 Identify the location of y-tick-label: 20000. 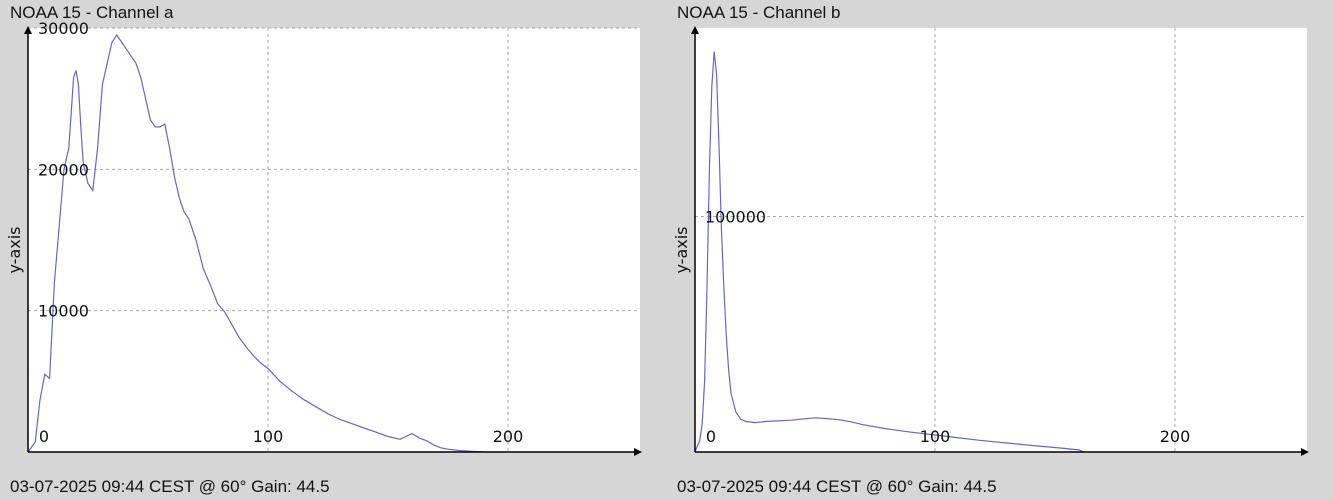
(63, 169).